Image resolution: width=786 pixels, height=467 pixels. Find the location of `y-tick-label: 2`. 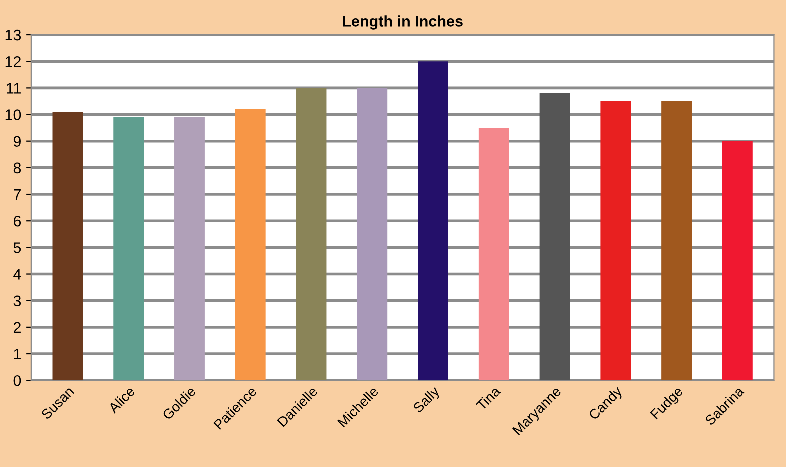

y-tick-label: 2 is located at coordinates (17, 327).